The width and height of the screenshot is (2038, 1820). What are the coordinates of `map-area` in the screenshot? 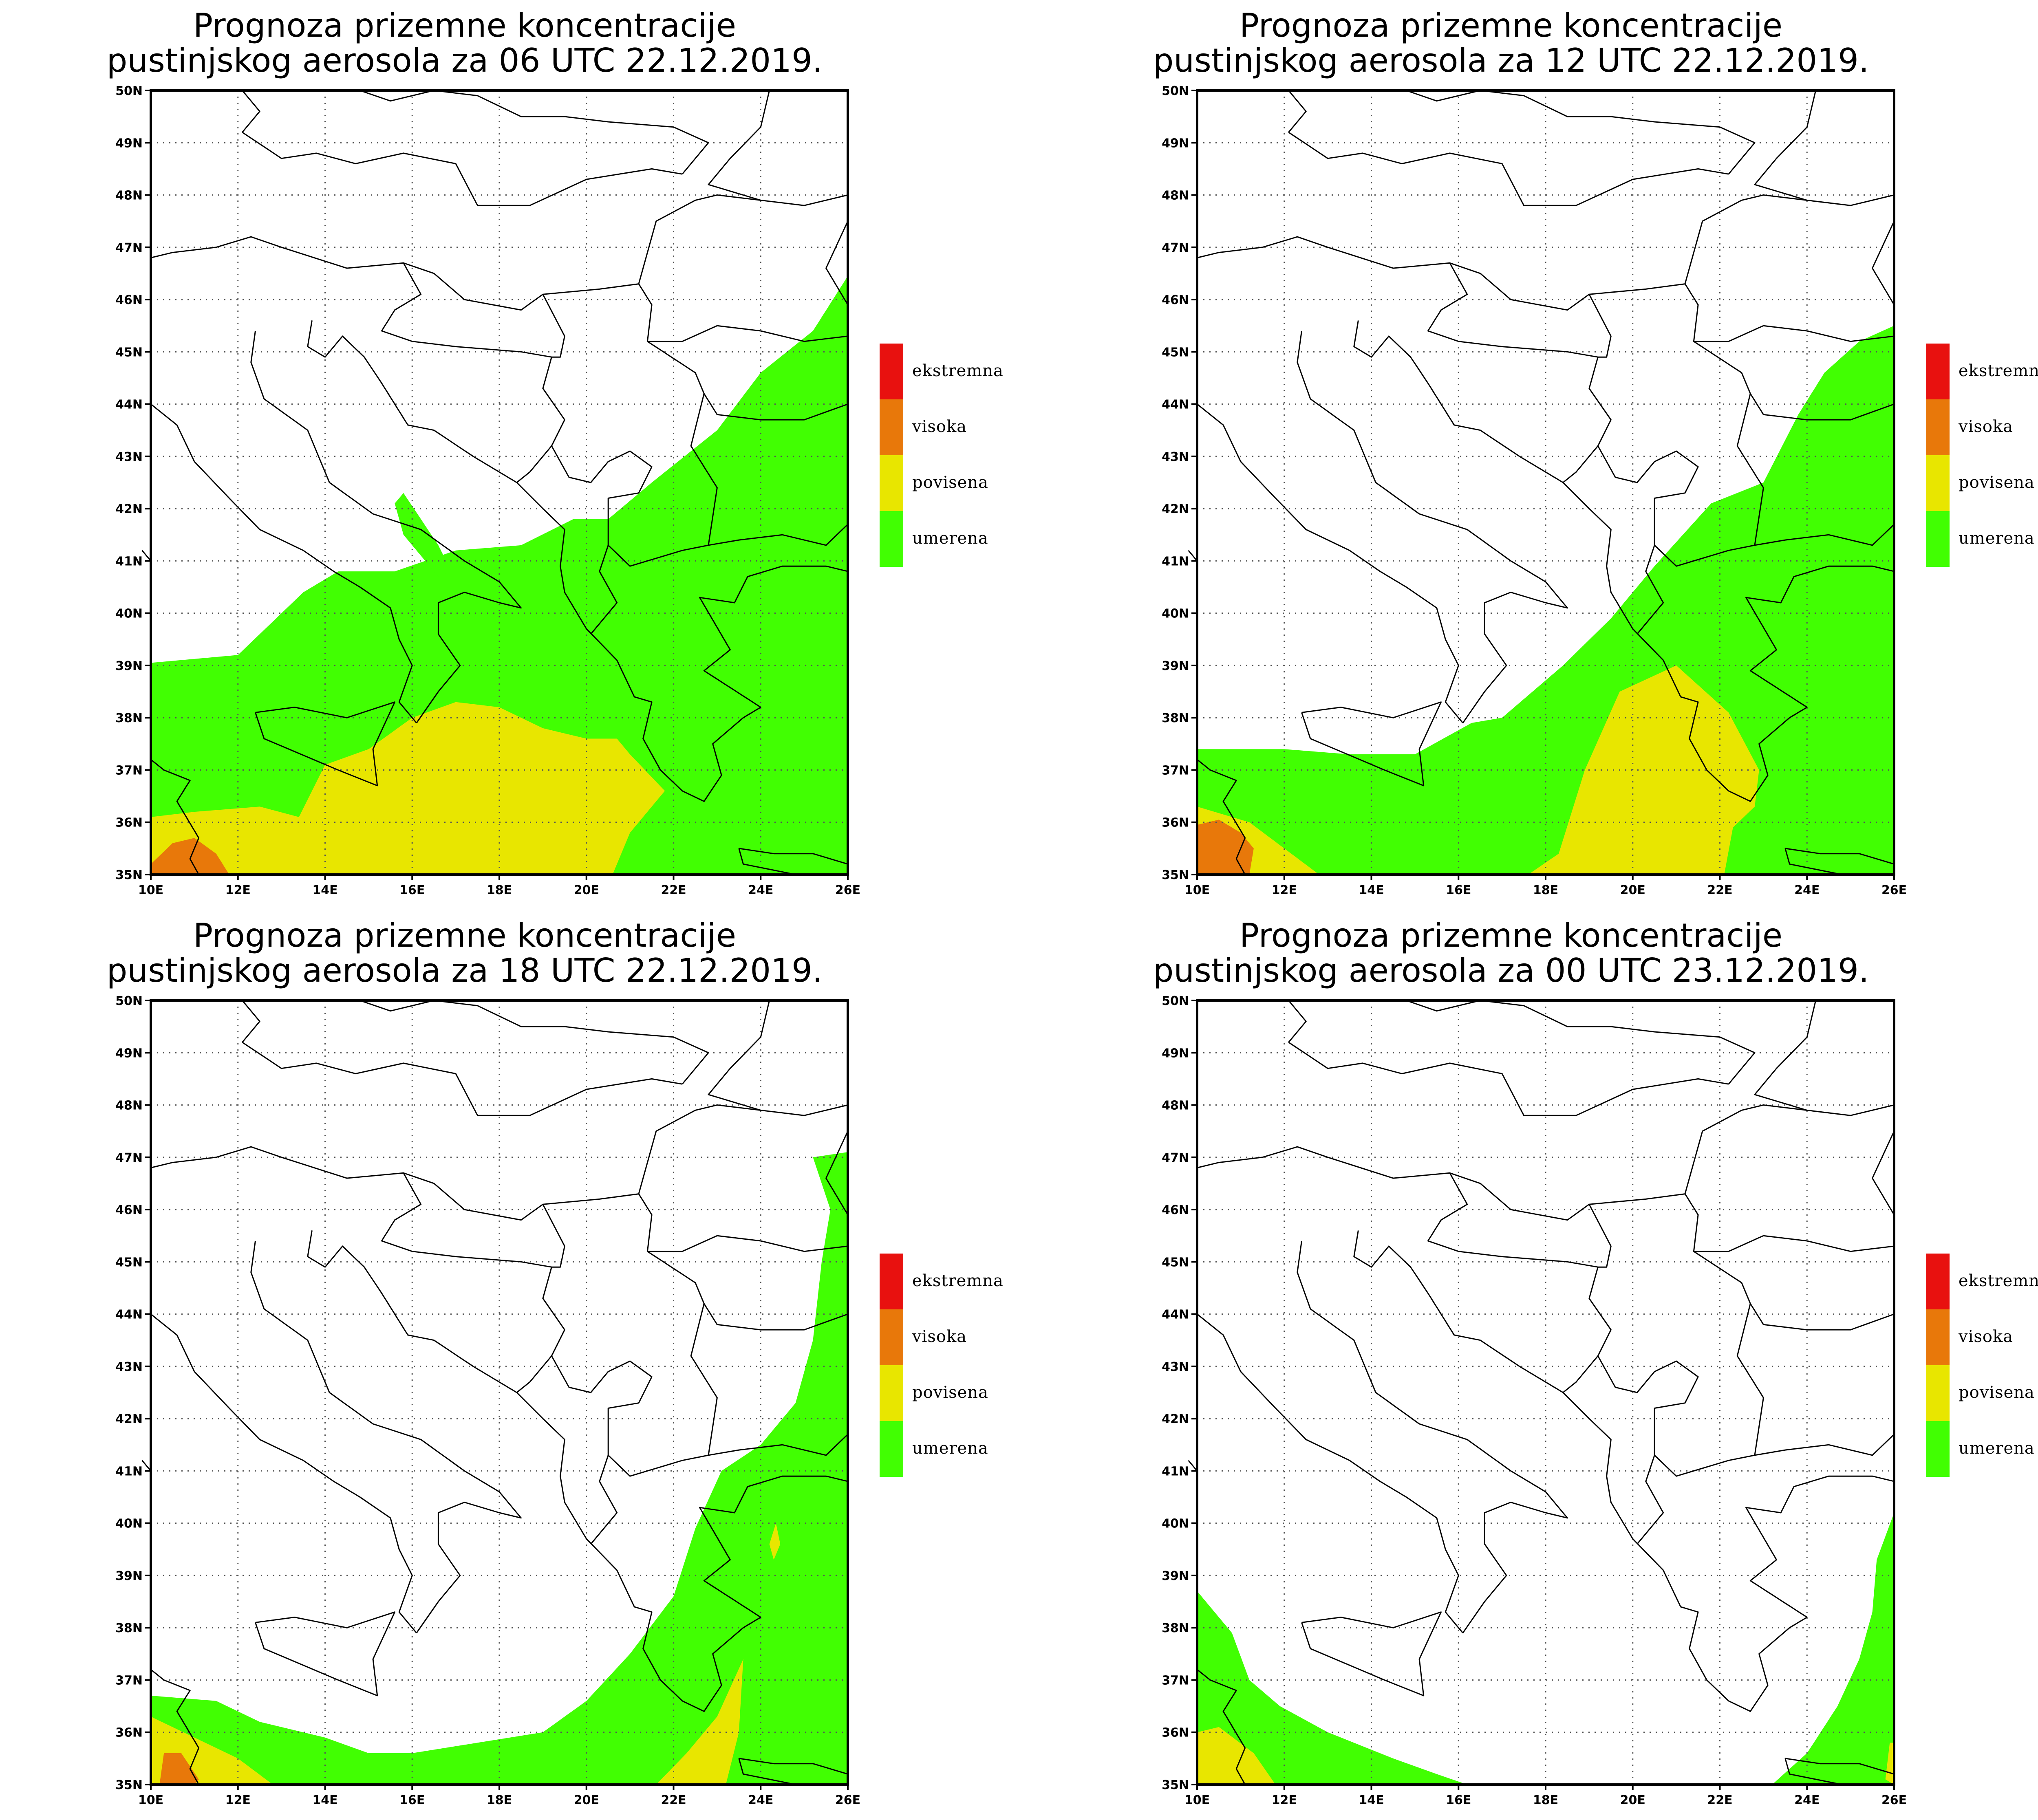 It's located at (495, 1393).